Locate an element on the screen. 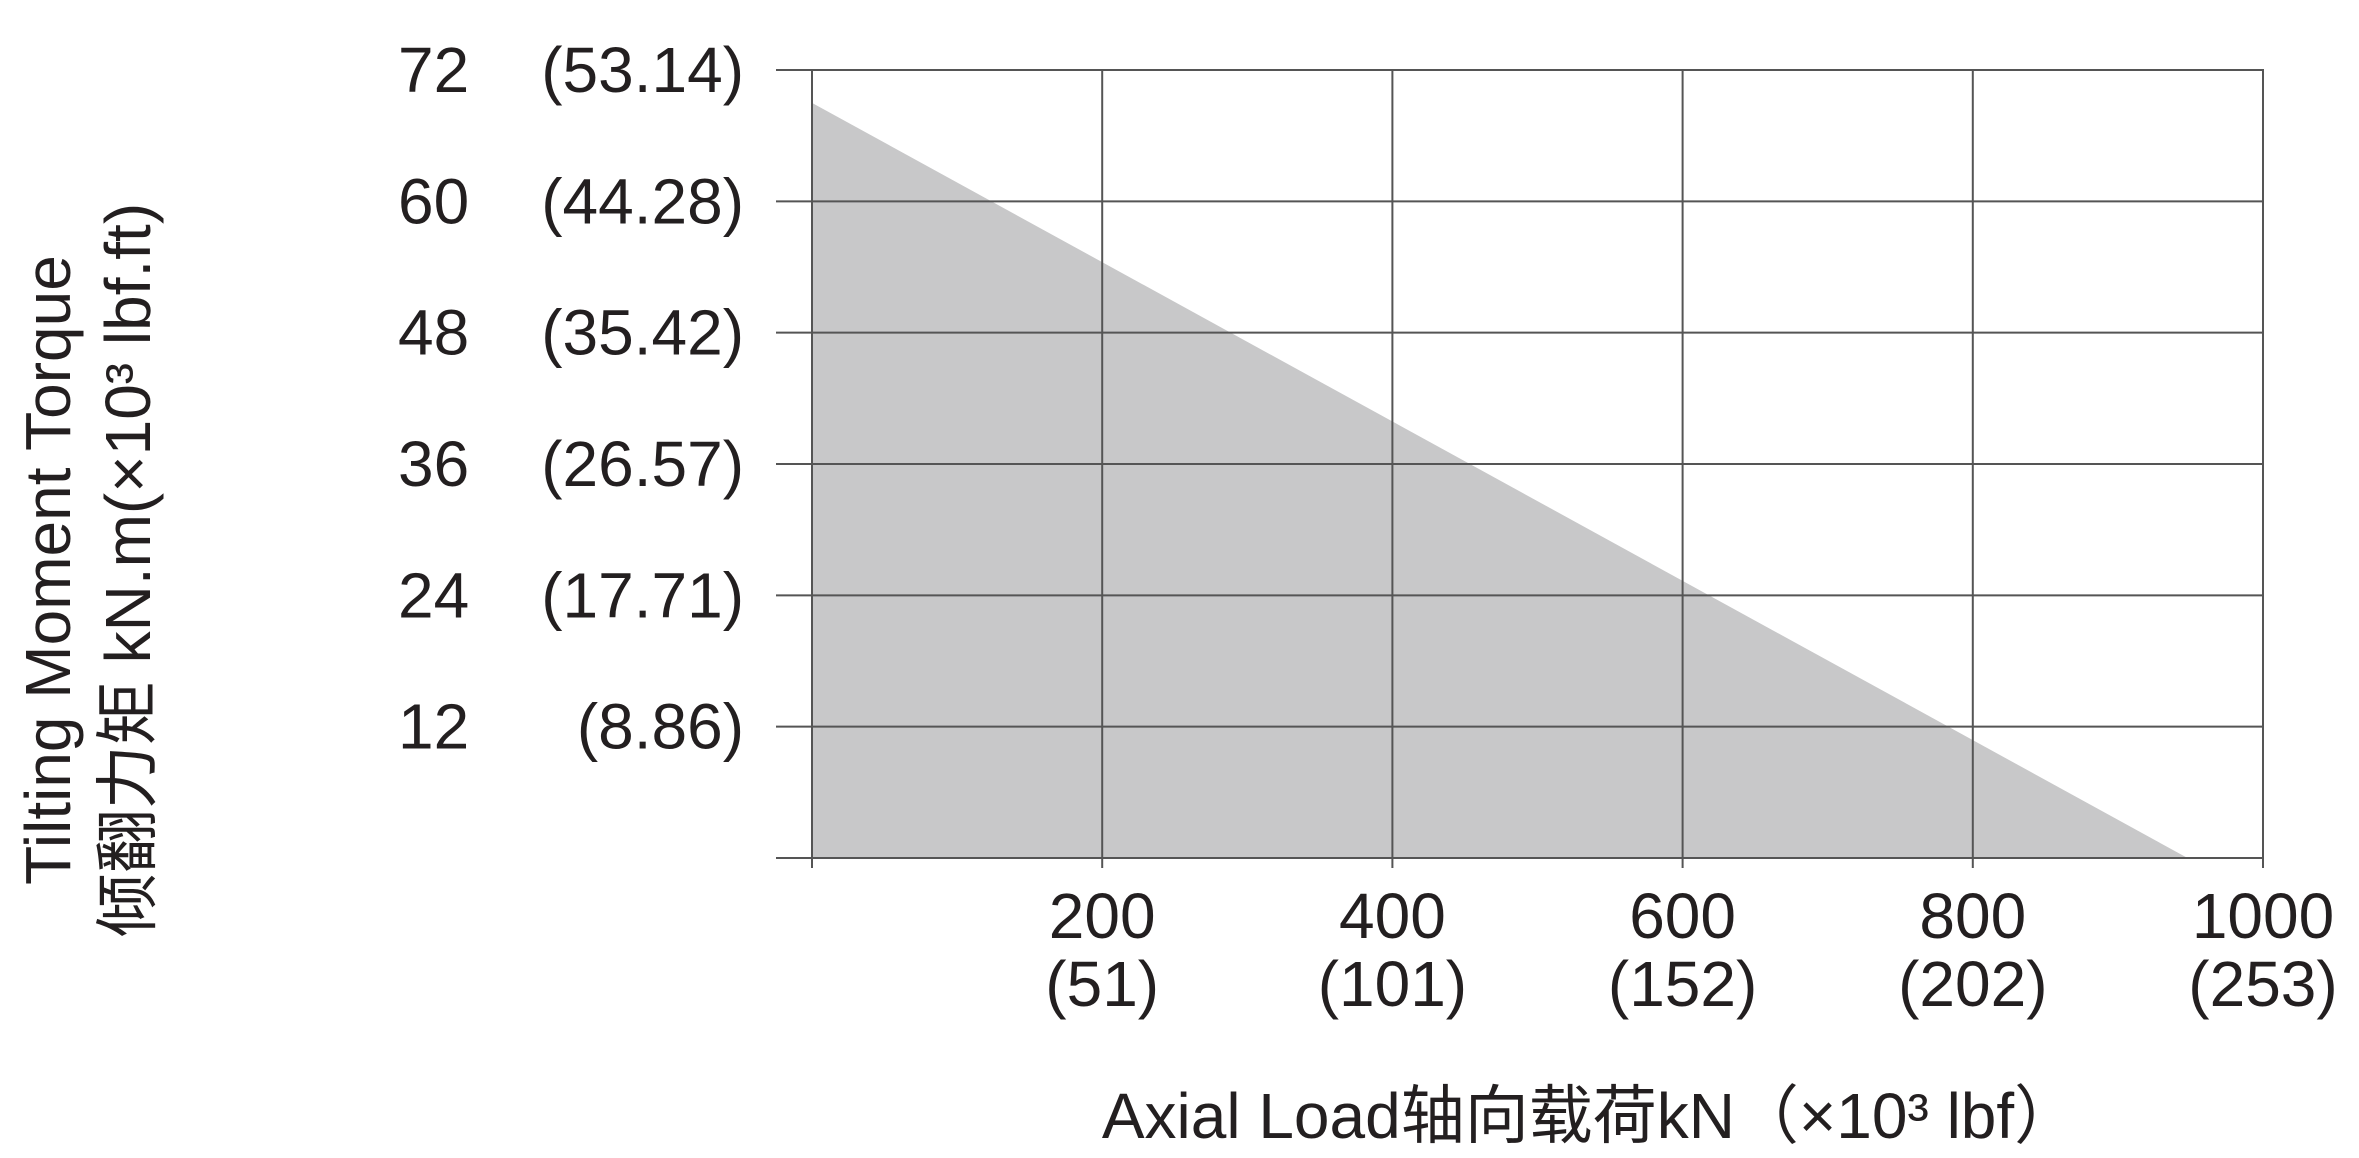 This screenshot has height=1158, width=2359. x-tick-sublabel-1000: (253) is located at coordinates (2262, 984).